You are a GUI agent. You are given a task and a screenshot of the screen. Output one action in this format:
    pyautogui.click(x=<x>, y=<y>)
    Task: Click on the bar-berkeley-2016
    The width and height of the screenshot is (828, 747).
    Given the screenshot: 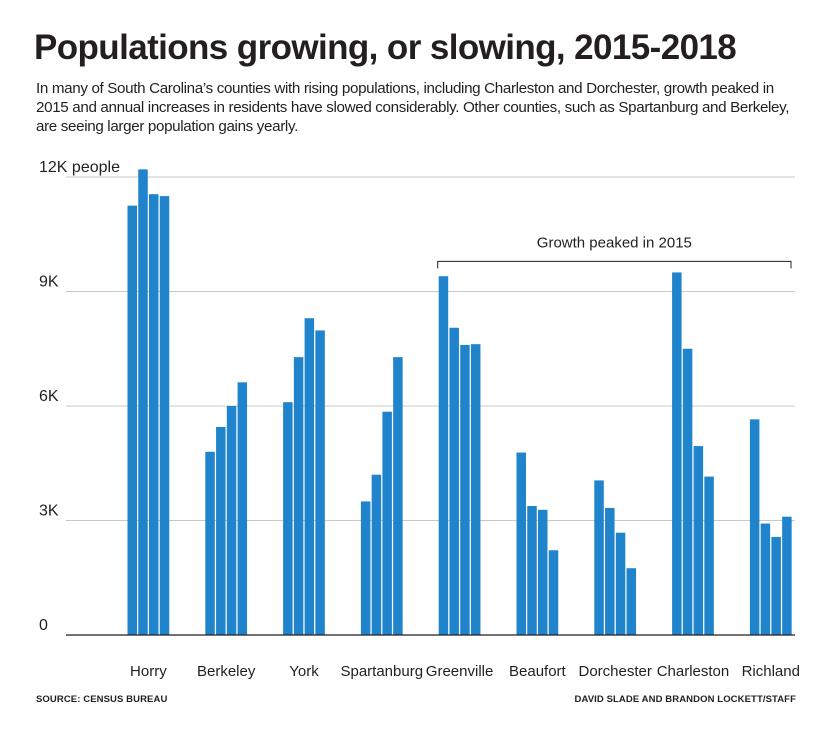 What is the action you would take?
    pyautogui.click(x=221, y=530)
    